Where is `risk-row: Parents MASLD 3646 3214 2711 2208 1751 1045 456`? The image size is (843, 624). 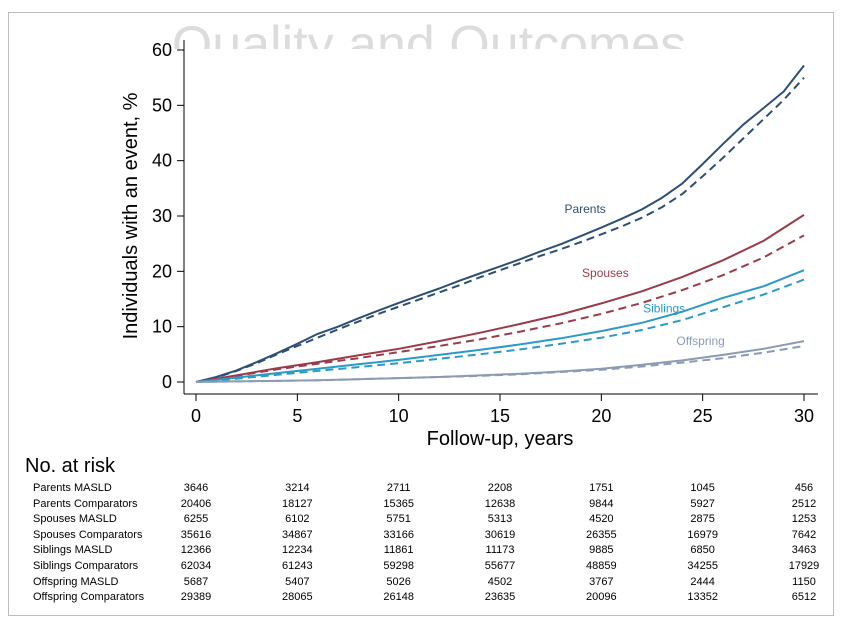
risk-row: Parents MASLD 3646 3214 2711 2208 1751 1045 456 is located at coordinates (425, 488).